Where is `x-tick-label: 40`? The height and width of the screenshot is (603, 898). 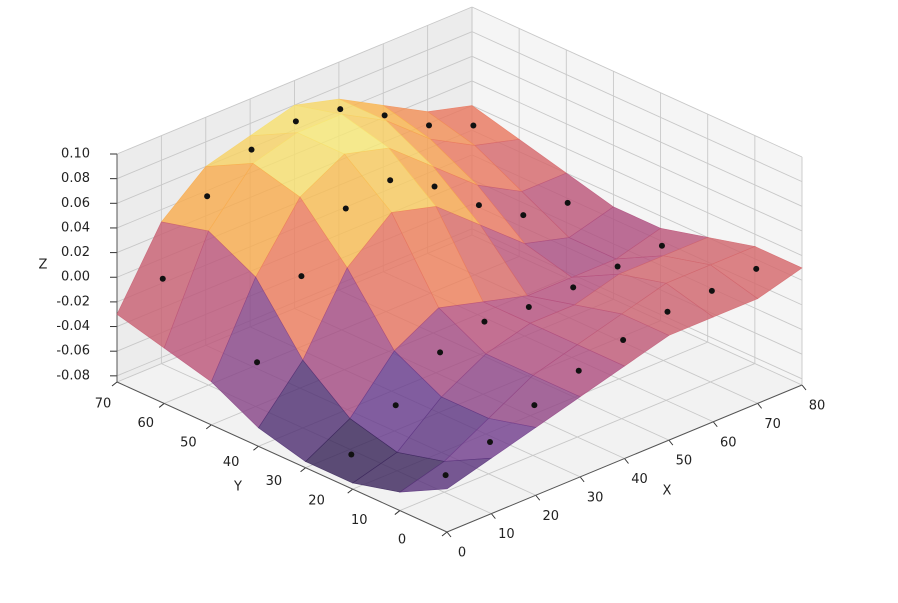
x-tick-label: 40 is located at coordinates (639, 479).